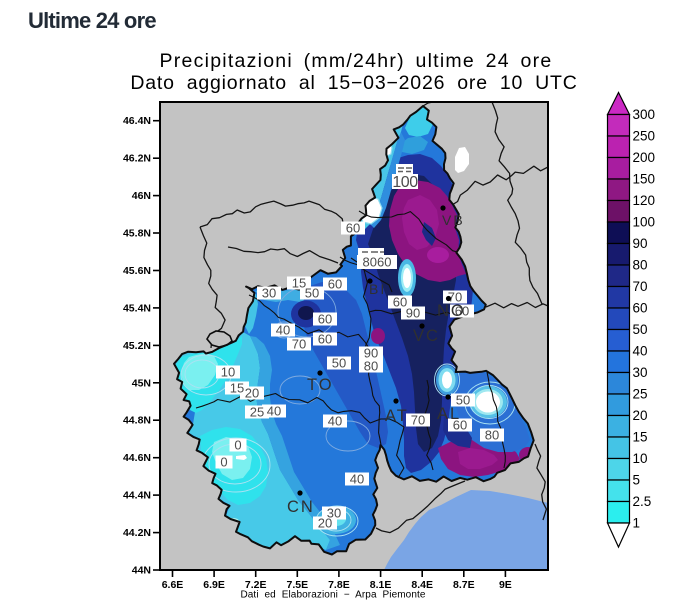 The width and height of the screenshot is (692, 605). What do you see at coordinates (397, 416) in the screenshot?
I see `svg-text: AT` at bounding box center [397, 416].